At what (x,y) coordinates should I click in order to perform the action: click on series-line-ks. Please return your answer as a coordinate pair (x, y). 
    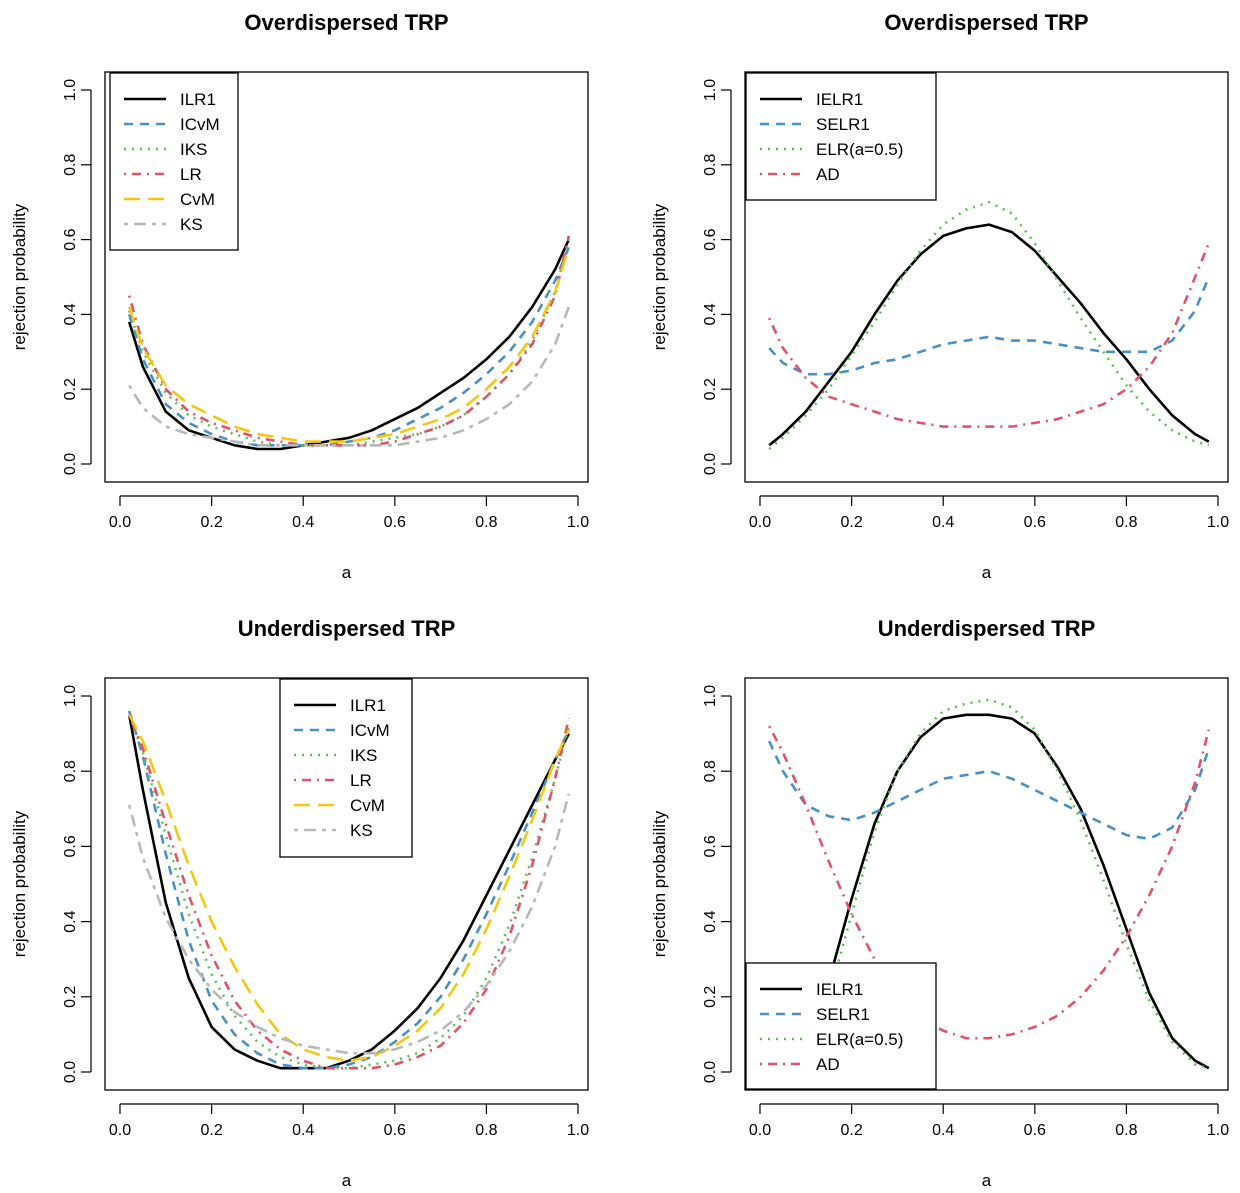
    Looking at the image, I should click on (349, 376).